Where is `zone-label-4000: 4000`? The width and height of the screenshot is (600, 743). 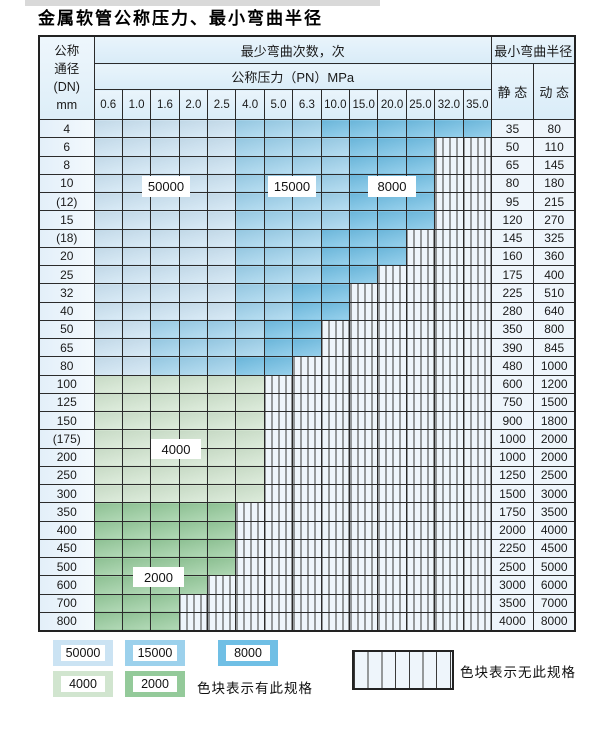 zone-label-4000: 4000 is located at coordinates (176, 449).